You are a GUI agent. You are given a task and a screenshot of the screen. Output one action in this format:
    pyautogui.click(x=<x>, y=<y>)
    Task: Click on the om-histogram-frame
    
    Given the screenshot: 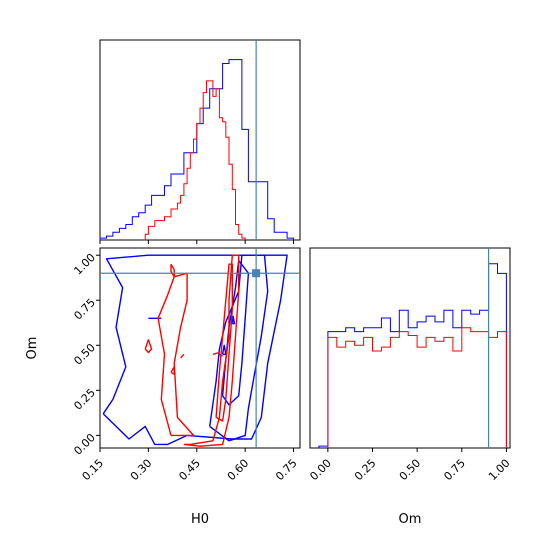 What is the action you would take?
    pyautogui.click(x=410, y=348)
    